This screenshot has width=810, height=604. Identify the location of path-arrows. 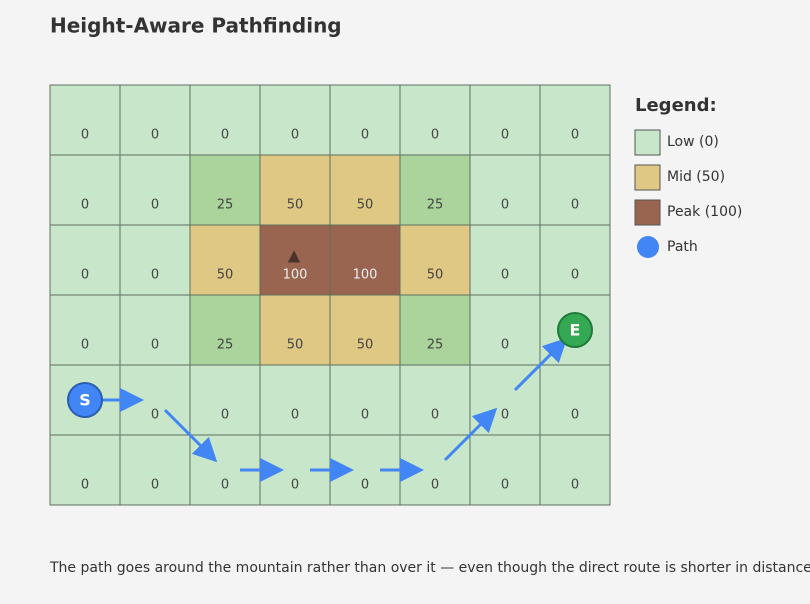
(334, 409).